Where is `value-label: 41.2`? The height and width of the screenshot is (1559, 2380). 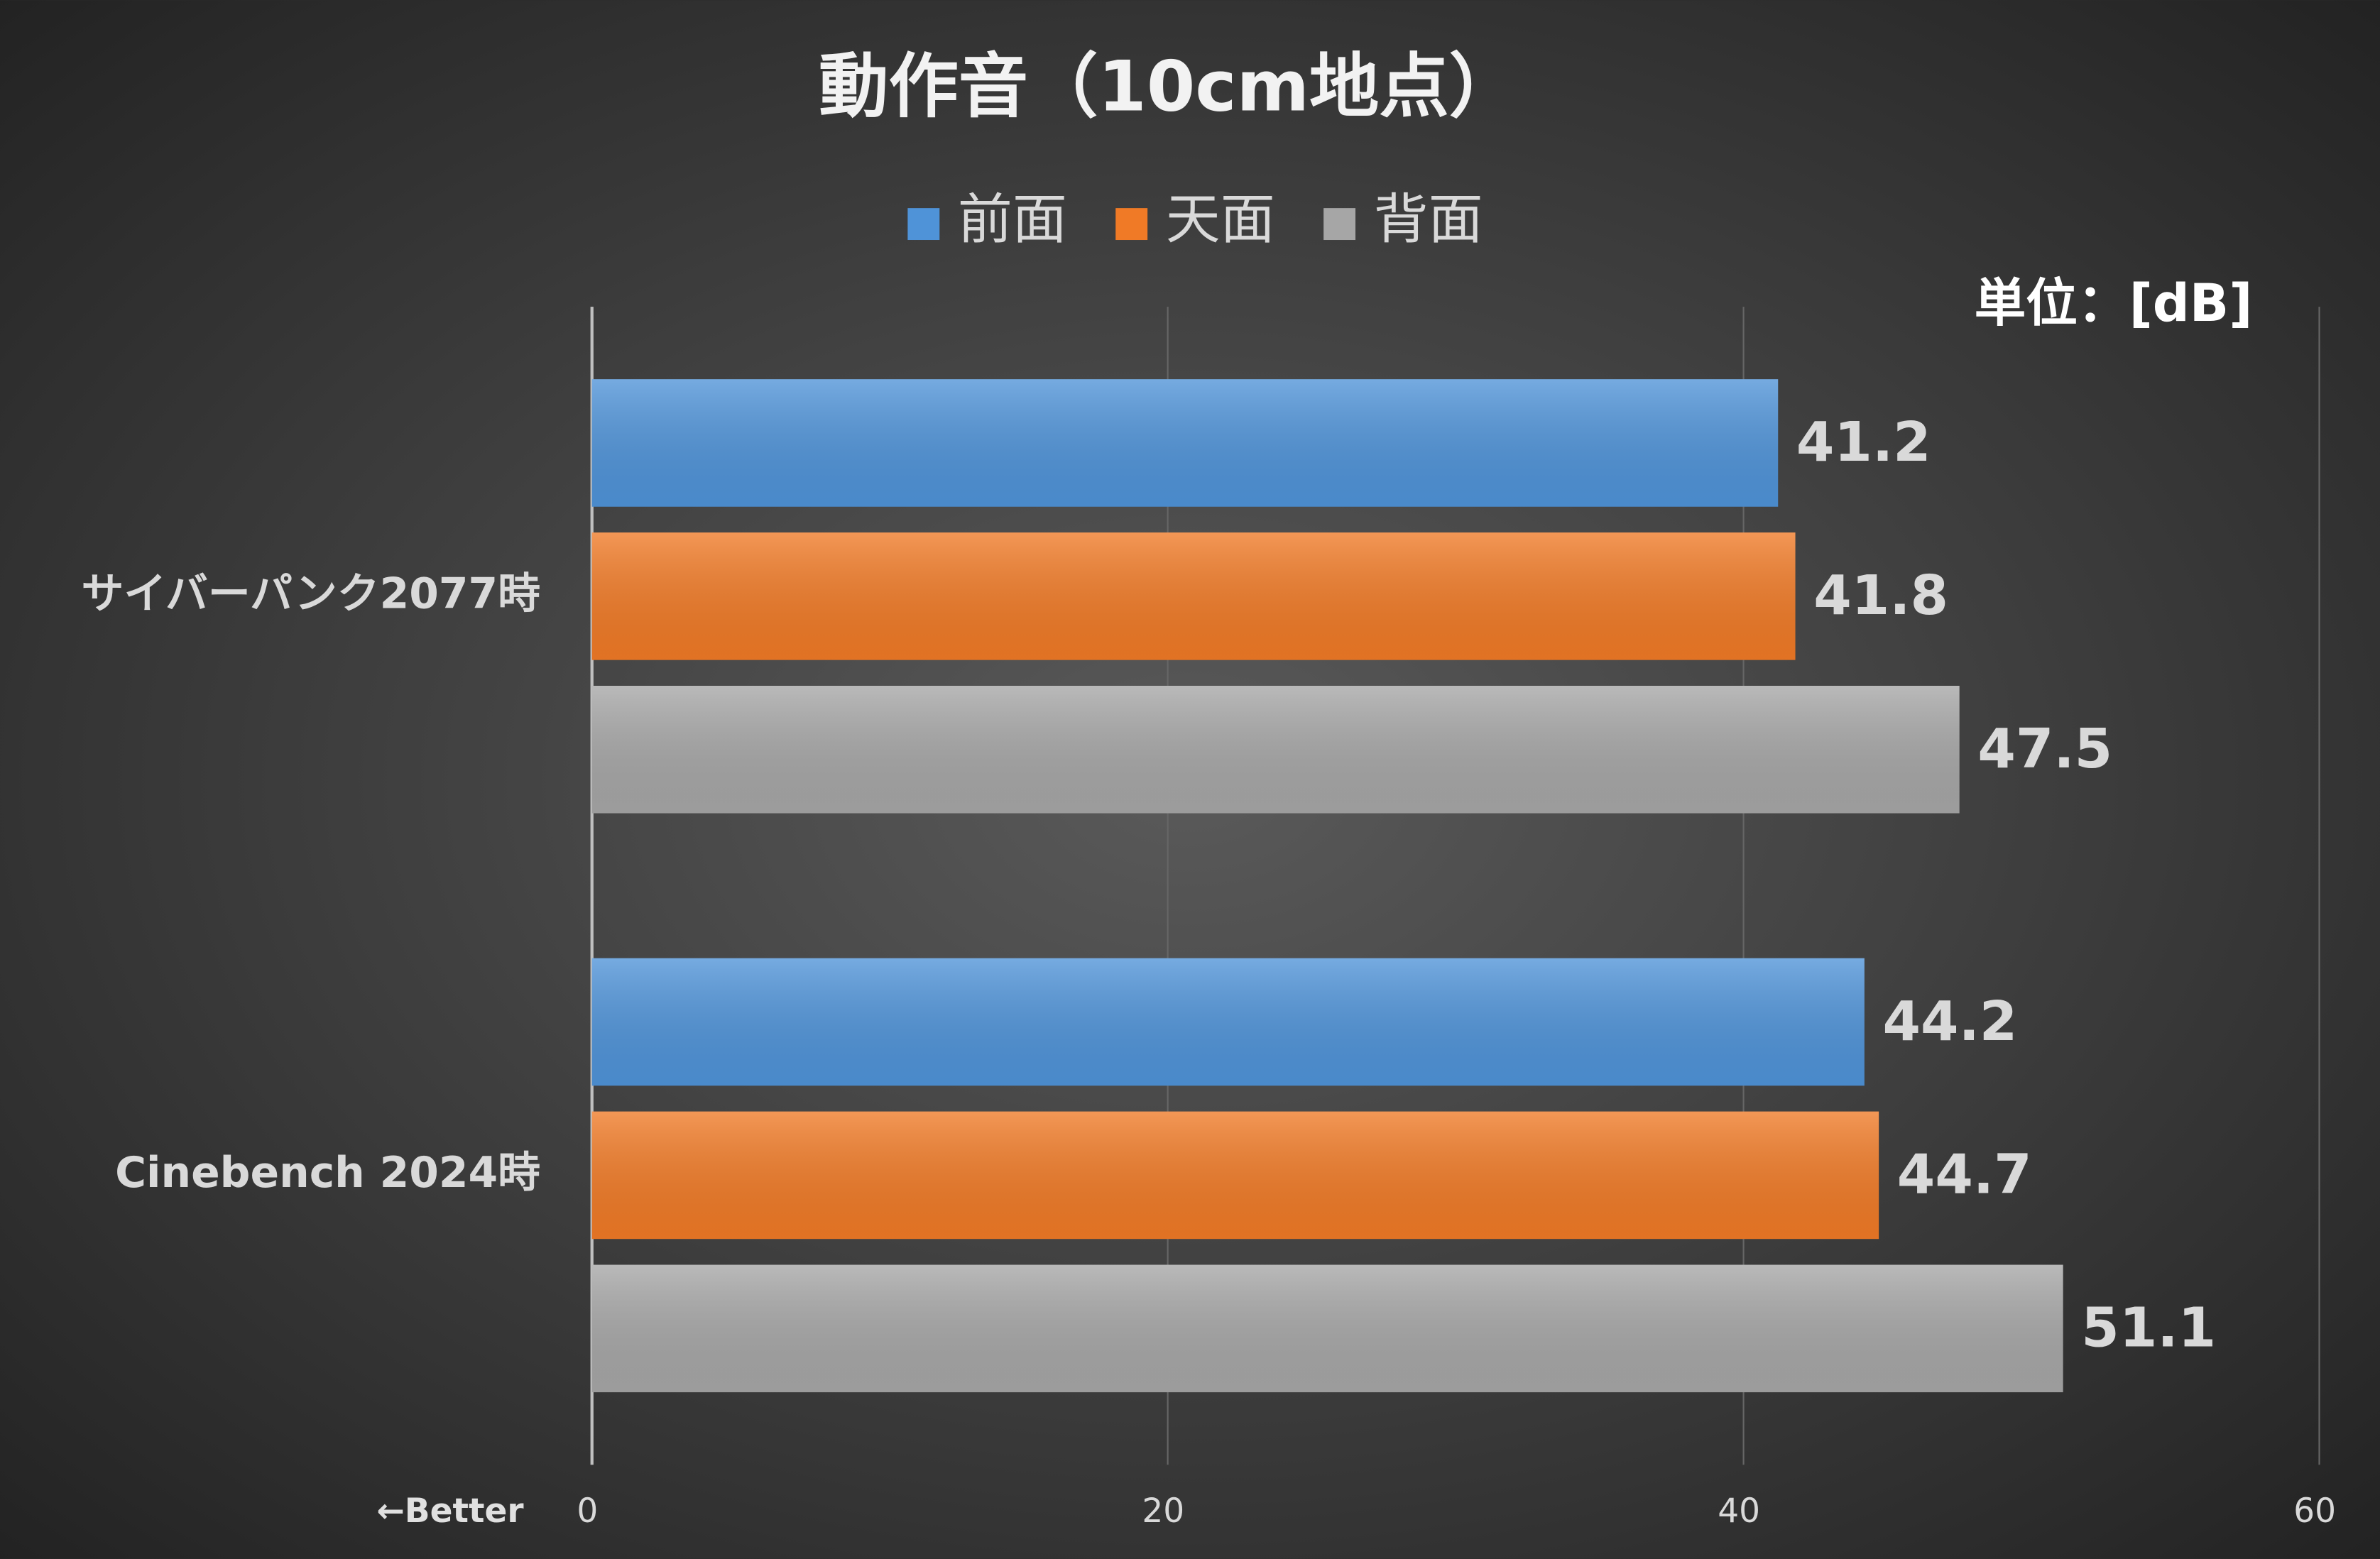
value-label: 41.2 is located at coordinates (1864, 442).